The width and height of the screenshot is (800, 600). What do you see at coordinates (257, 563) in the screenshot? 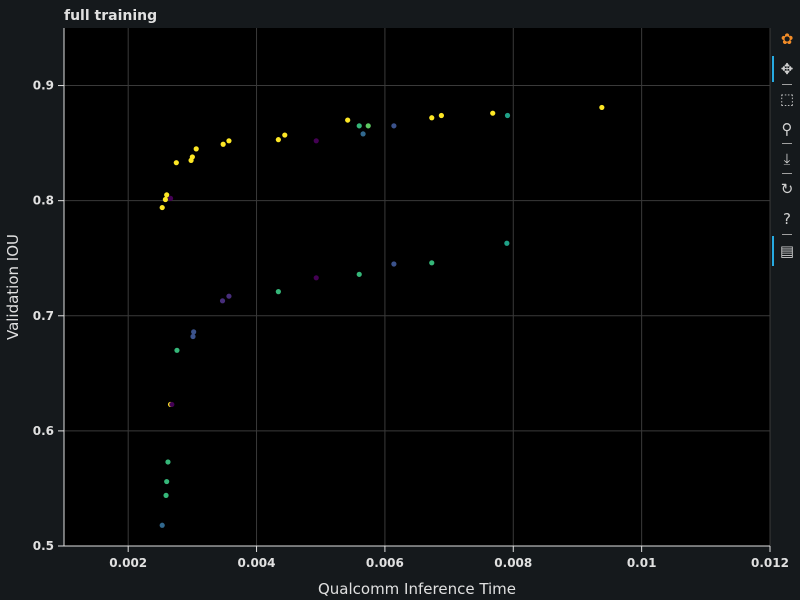
I see `x-tick-label: 0.004` at bounding box center [257, 563].